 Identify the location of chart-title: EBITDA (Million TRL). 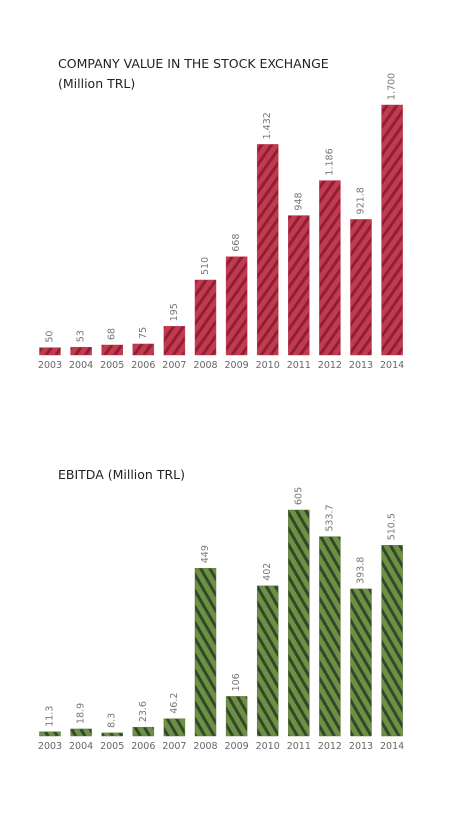
(121, 474).